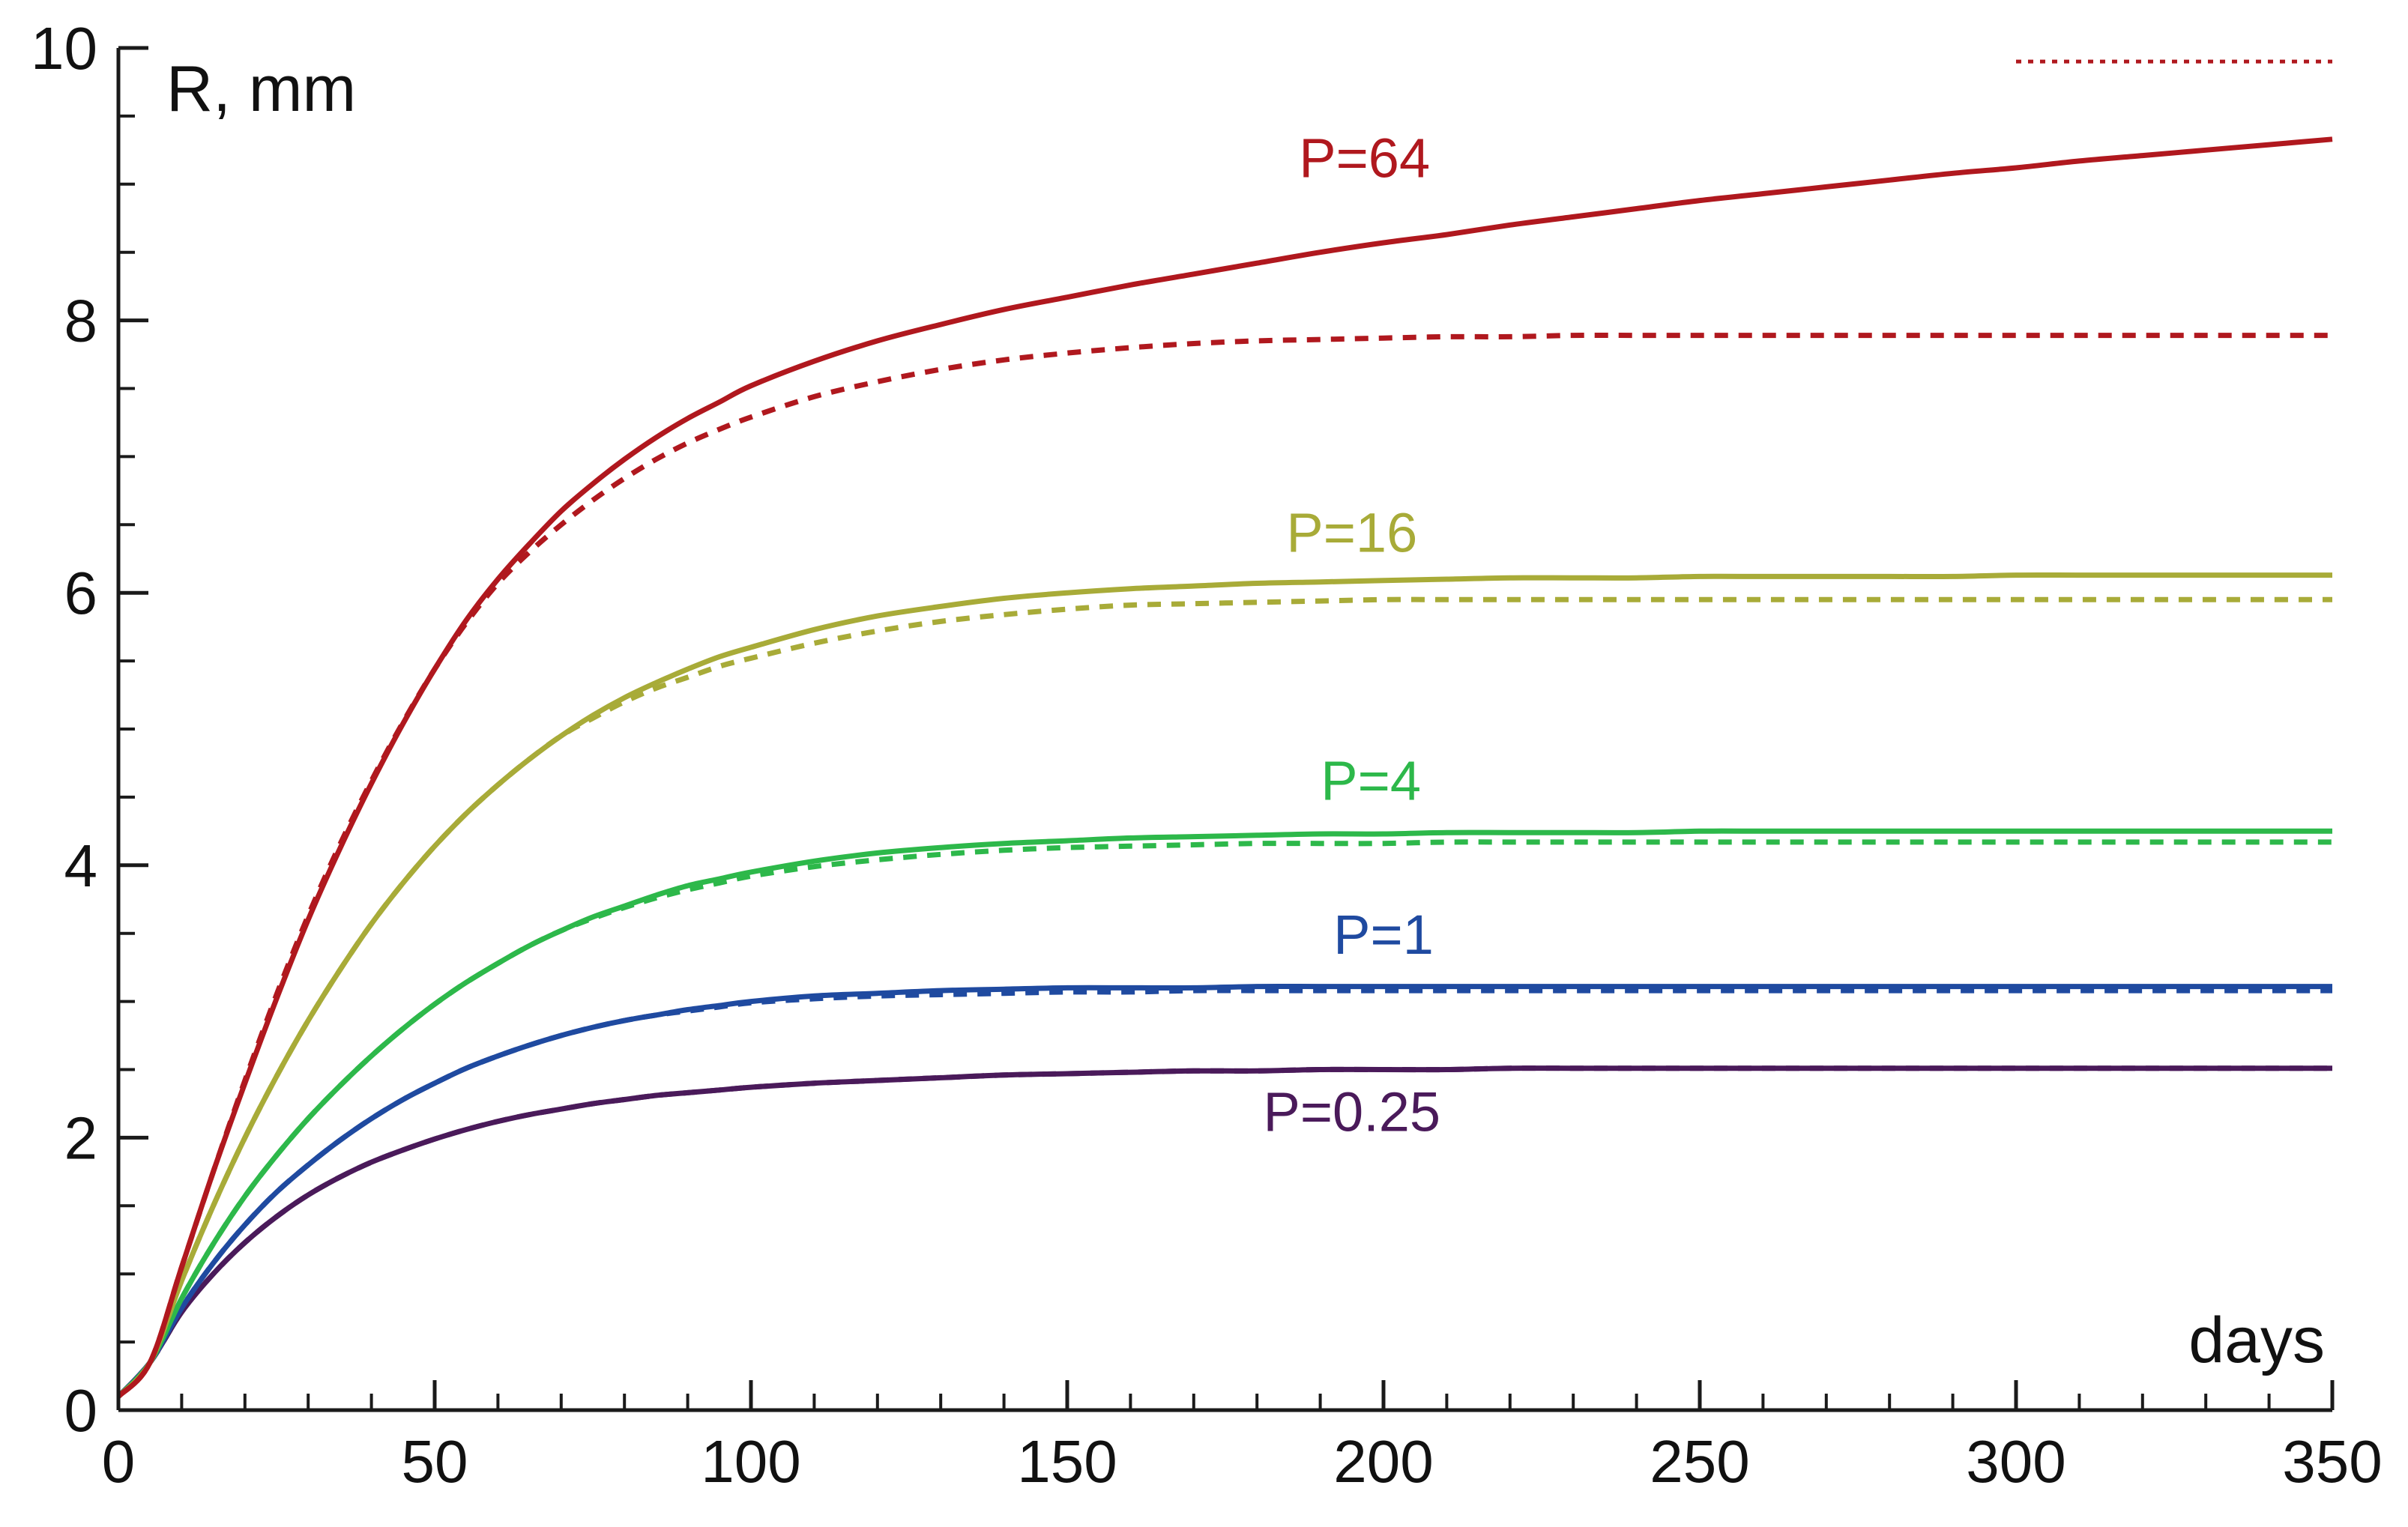 The width and height of the screenshot is (2408, 1527). What do you see at coordinates (1699, 1461) in the screenshot?
I see `x-tick-label: 250` at bounding box center [1699, 1461].